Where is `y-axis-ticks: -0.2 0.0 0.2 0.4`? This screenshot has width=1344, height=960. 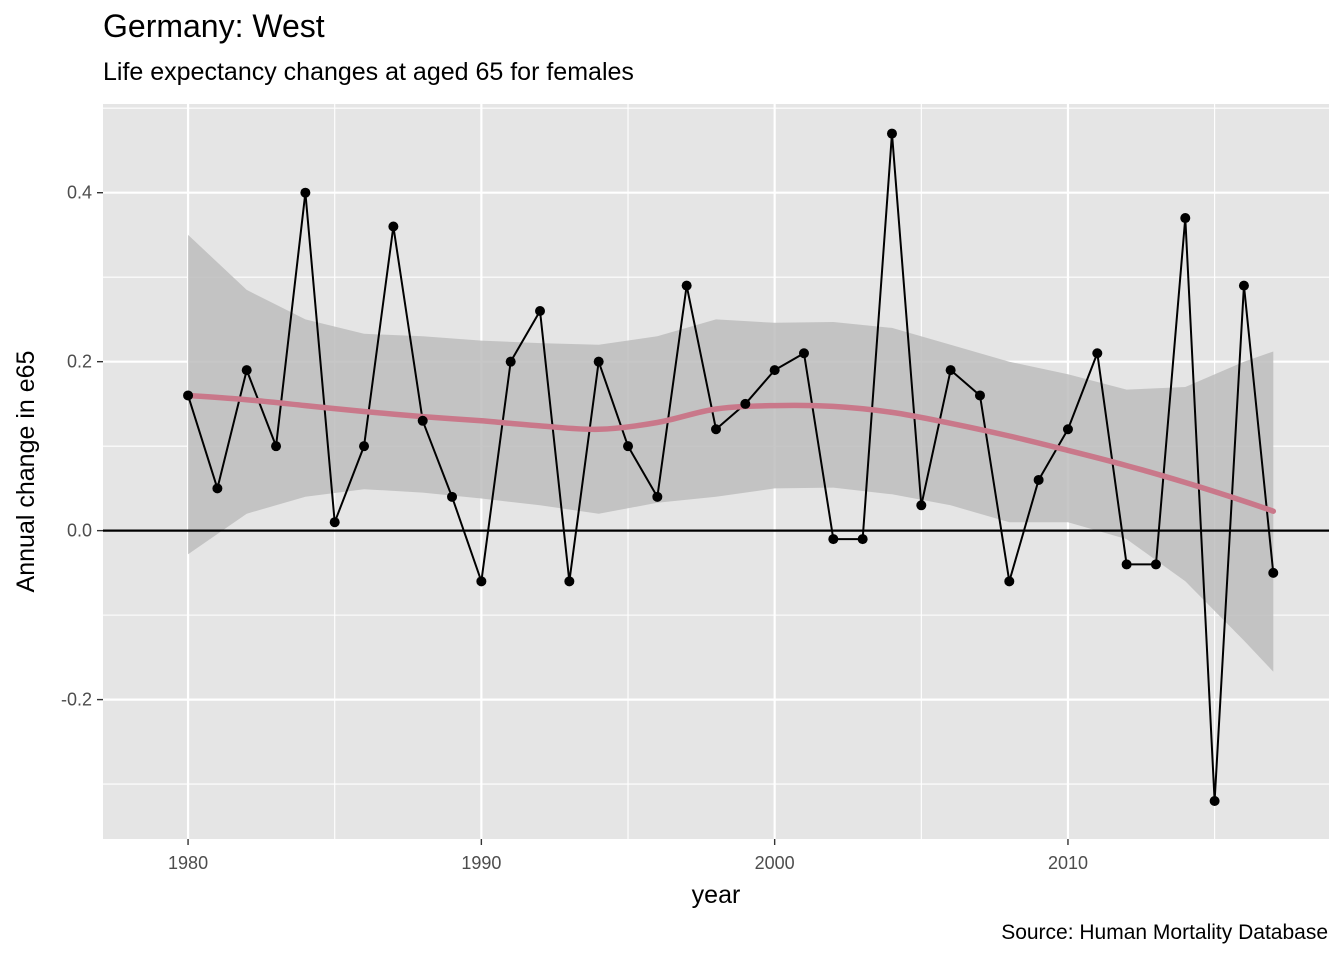 y-axis-ticks: -0.2 0.0 0.2 0.4 is located at coordinates (82, 446).